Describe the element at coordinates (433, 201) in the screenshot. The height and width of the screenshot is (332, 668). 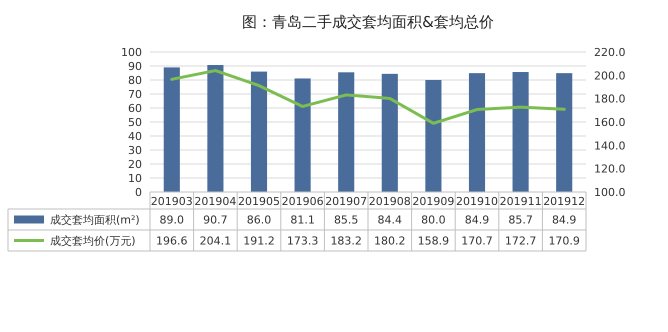
I see `x-tick-label: 201909` at that location.